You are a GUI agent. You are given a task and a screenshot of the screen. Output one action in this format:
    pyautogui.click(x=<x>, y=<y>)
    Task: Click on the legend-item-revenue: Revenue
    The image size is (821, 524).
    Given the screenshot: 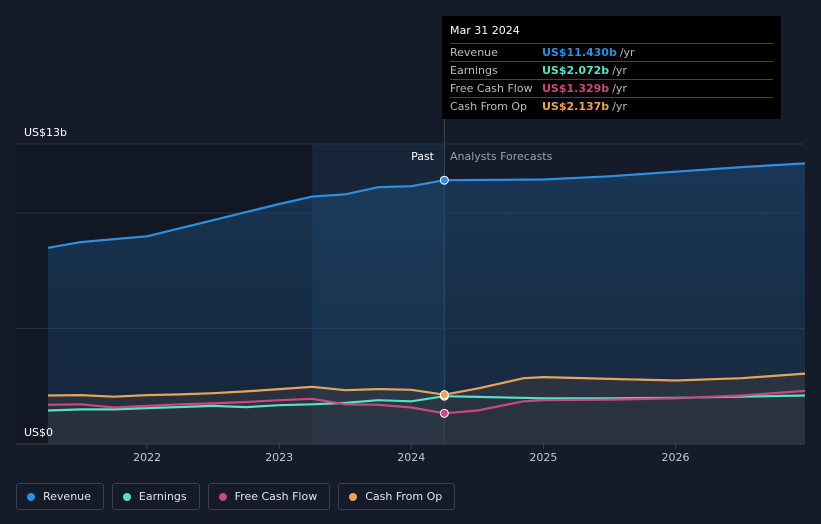 What is the action you would take?
    pyautogui.click(x=60, y=496)
    